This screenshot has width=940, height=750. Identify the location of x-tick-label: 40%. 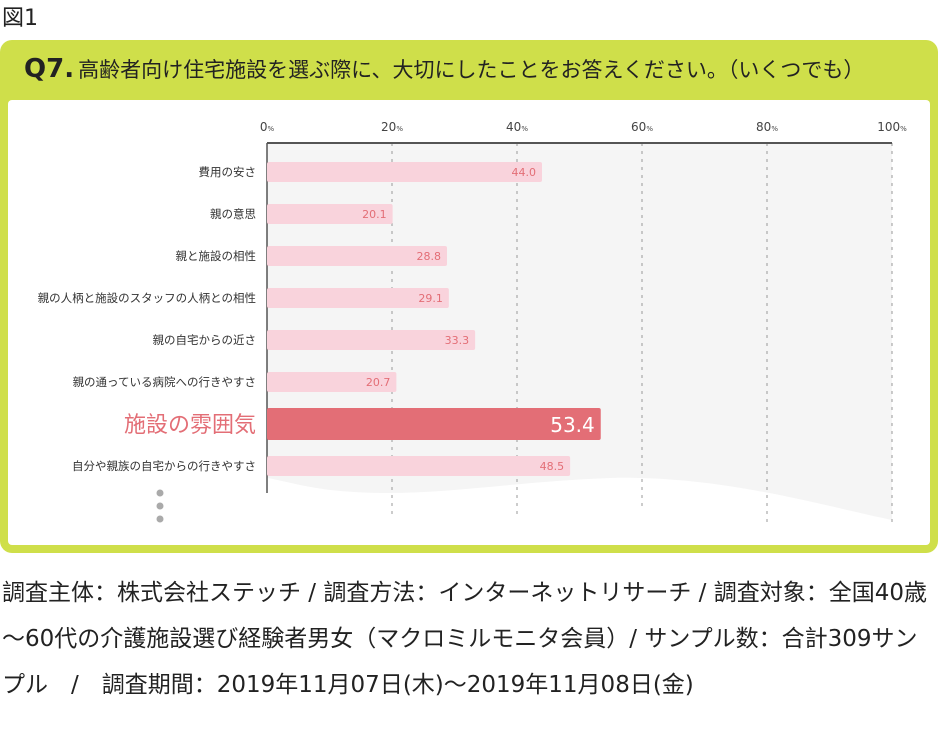
(517, 127).